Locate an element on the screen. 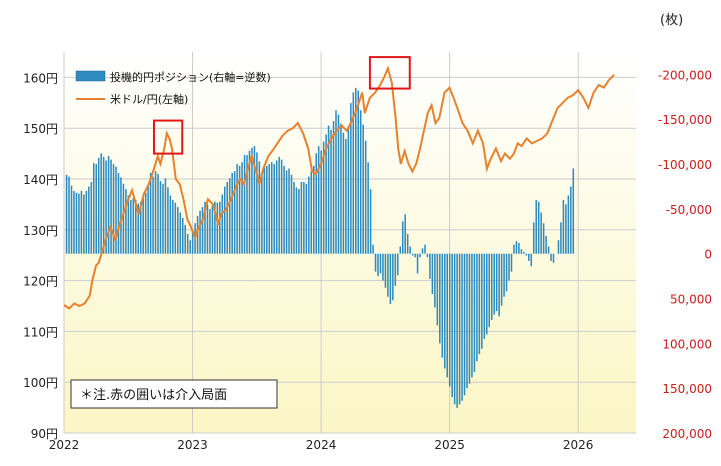 The height and width of the screenshot is (466, 721). left-tick-label: 160円 is located at coordinates (40, 78).